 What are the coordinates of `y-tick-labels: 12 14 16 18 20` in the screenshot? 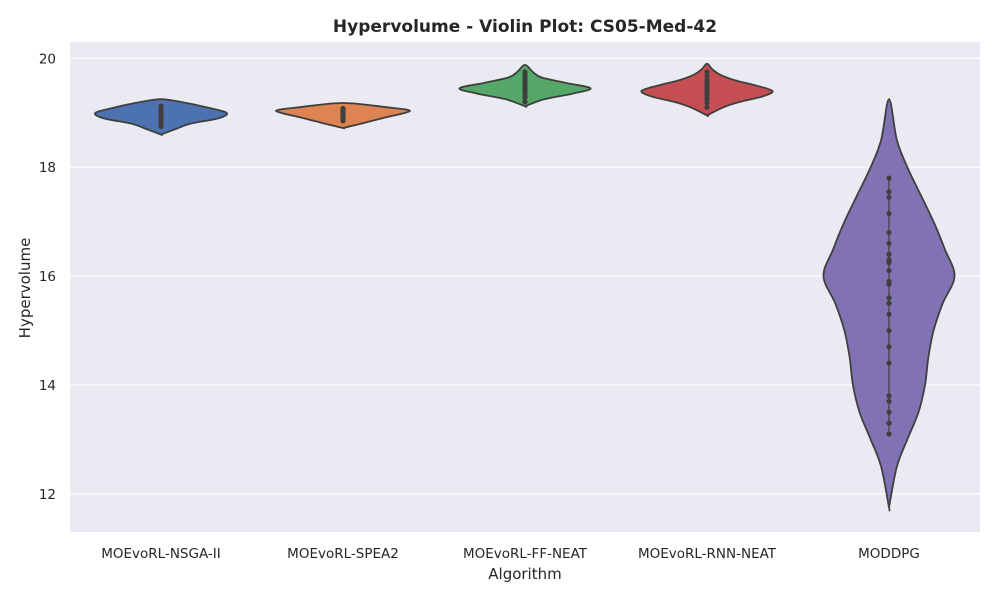 It's located at (47, 277).